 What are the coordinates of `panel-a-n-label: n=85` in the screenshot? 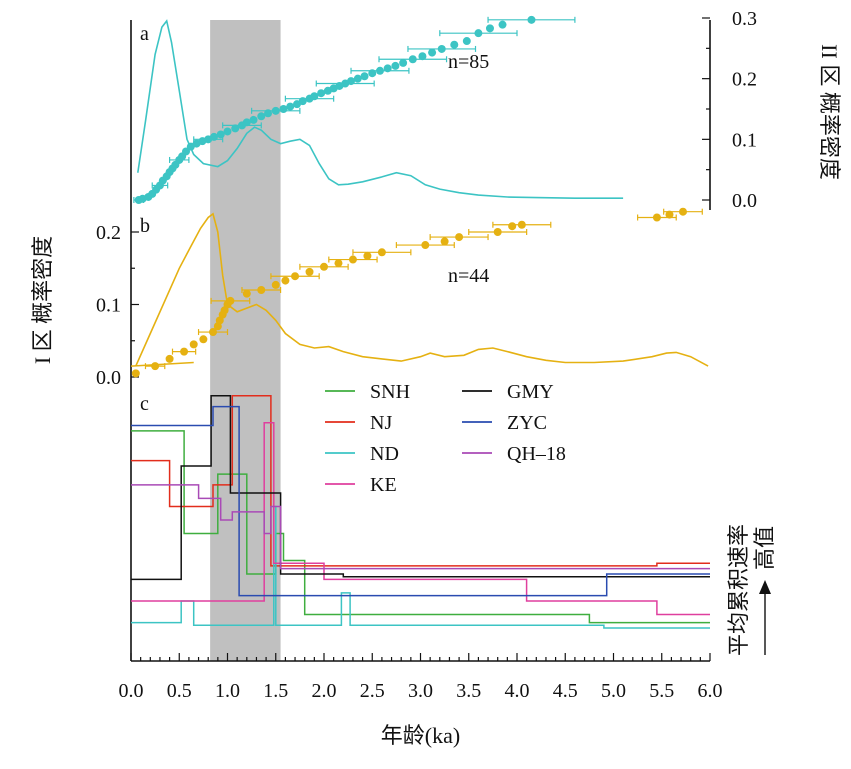 It's located at (468, 62).